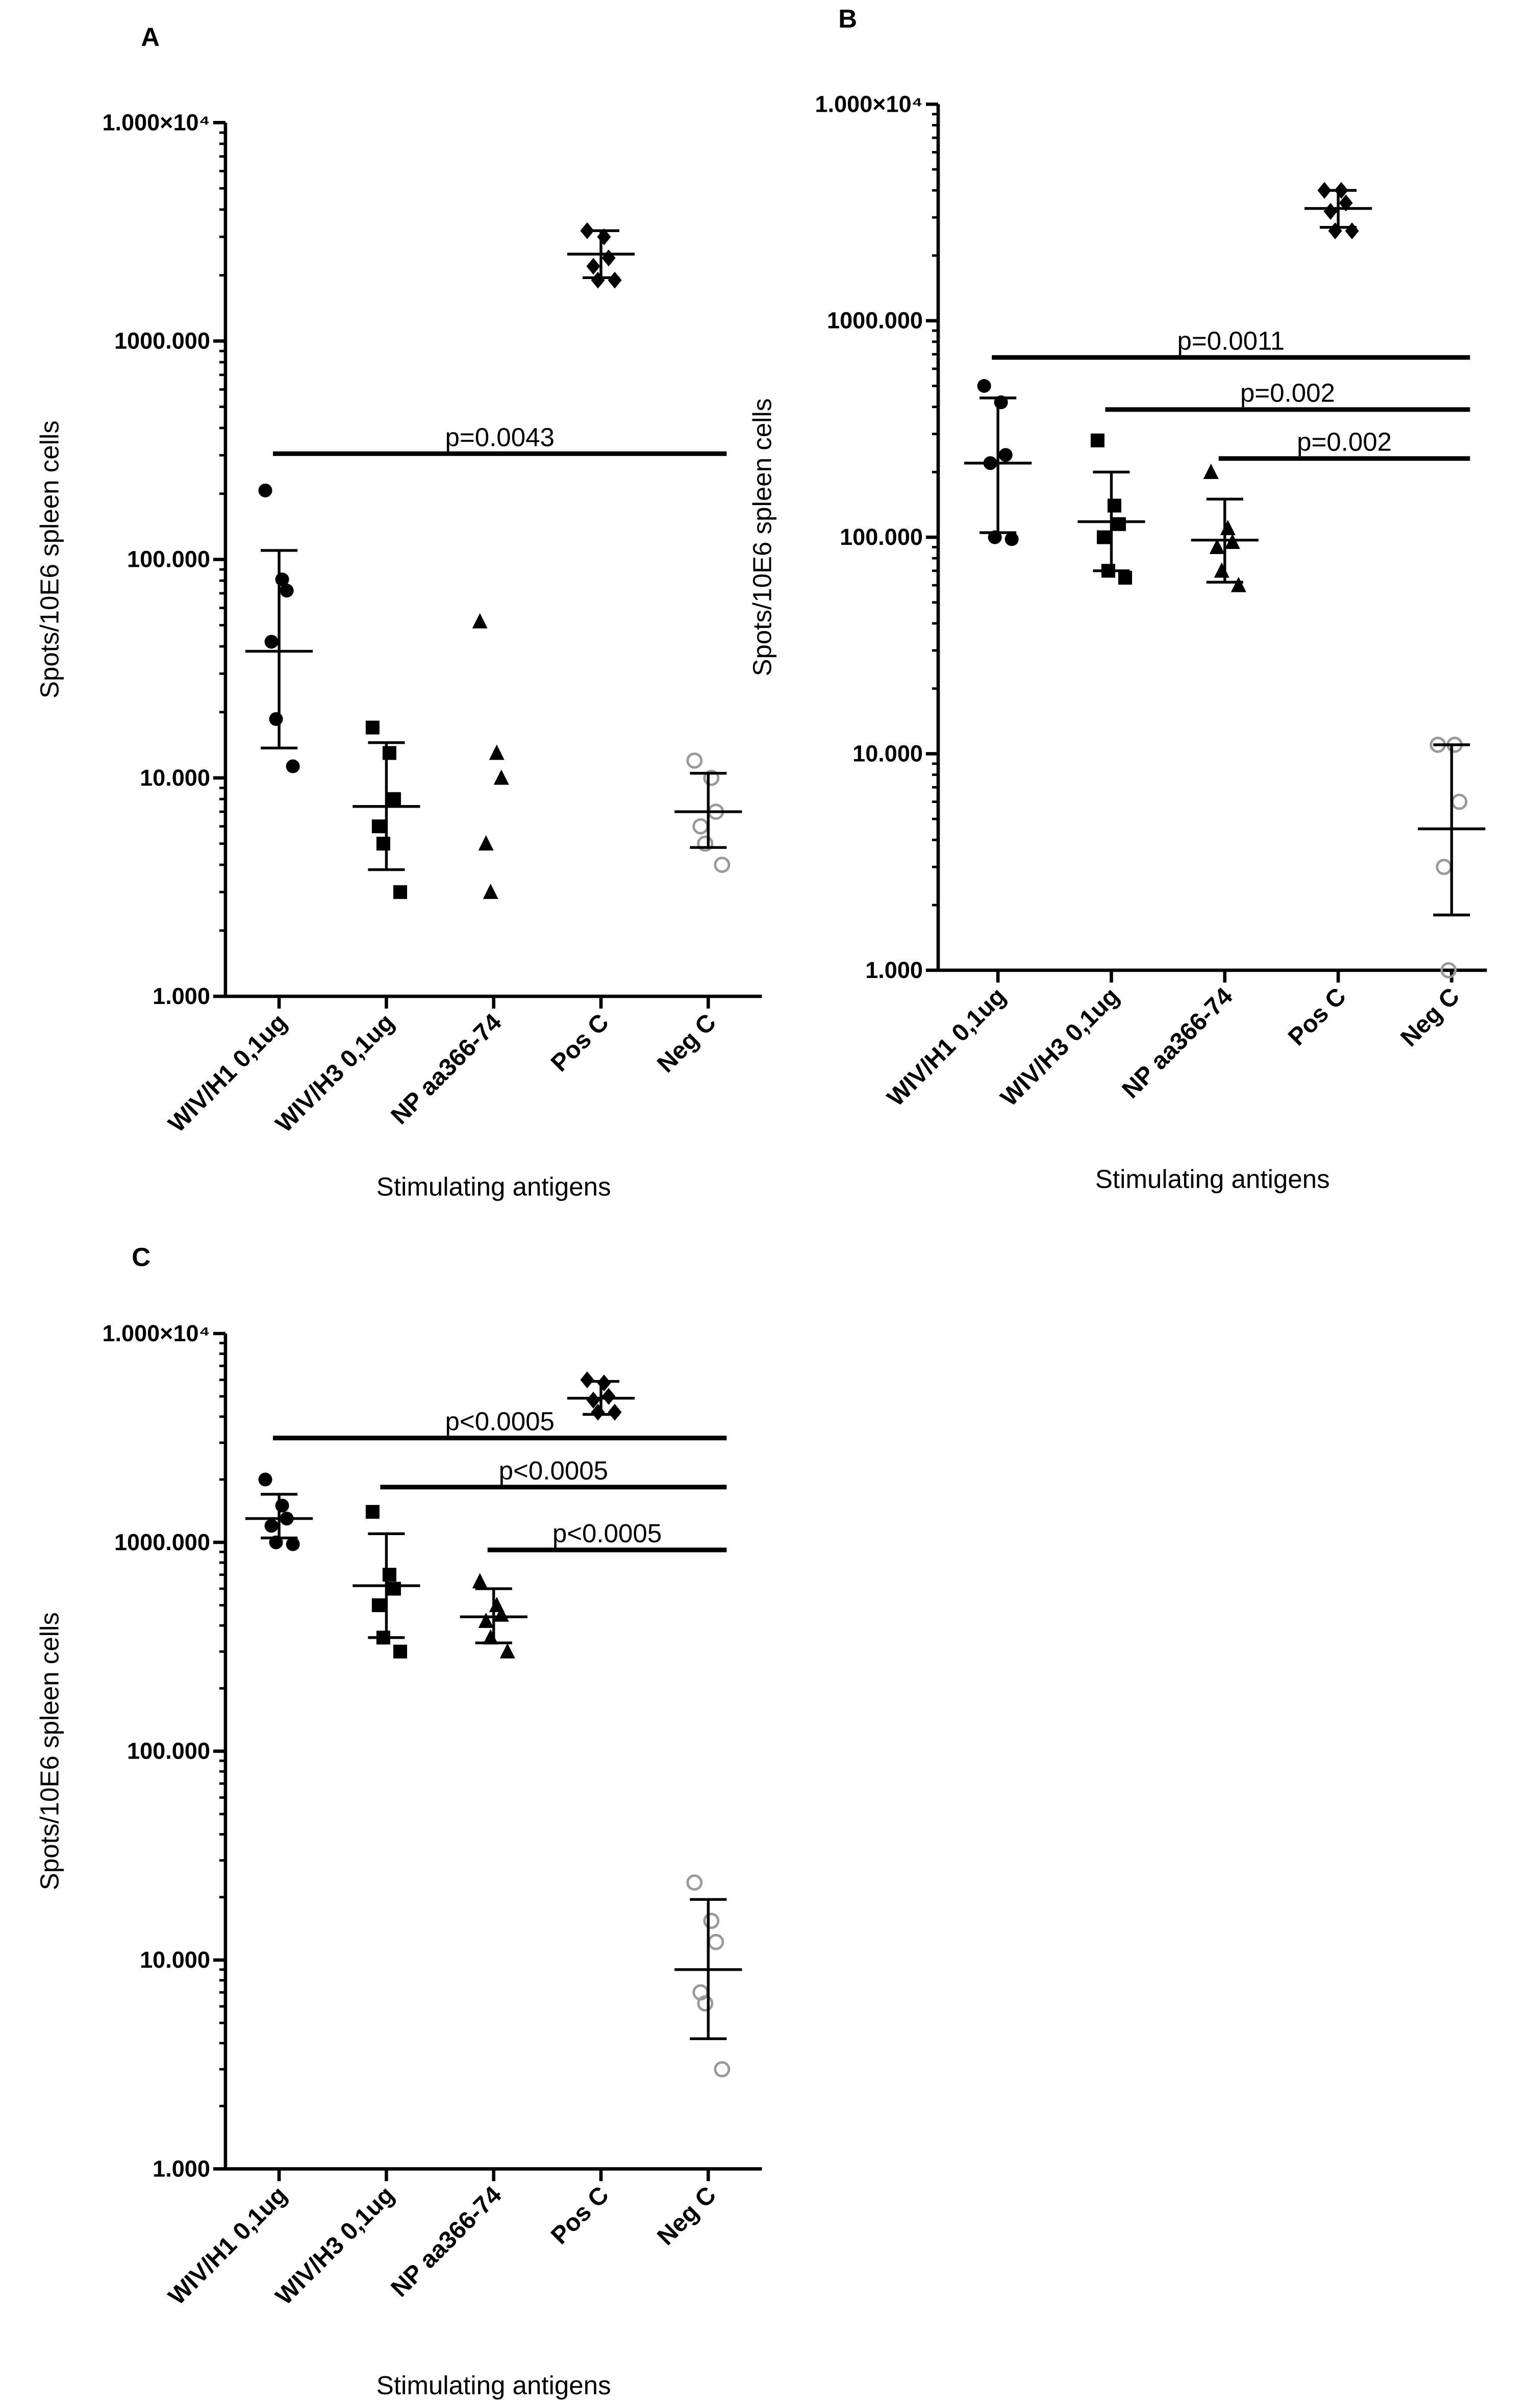 Image resolution: width=1533 pixels, height=2408 pixels. What do you see at coordinates (500, 436) in the screenshot?
I see `p-value: p=0.0043` at bounding box center [500, 436].